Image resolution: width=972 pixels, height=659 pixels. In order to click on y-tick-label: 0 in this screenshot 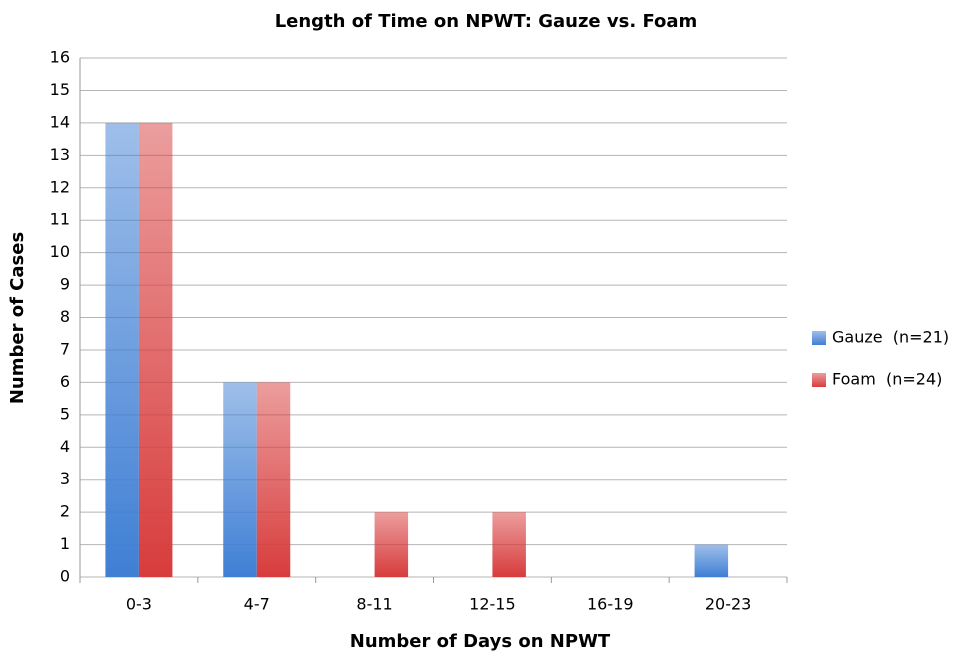, I will do `click(65, 576)`.